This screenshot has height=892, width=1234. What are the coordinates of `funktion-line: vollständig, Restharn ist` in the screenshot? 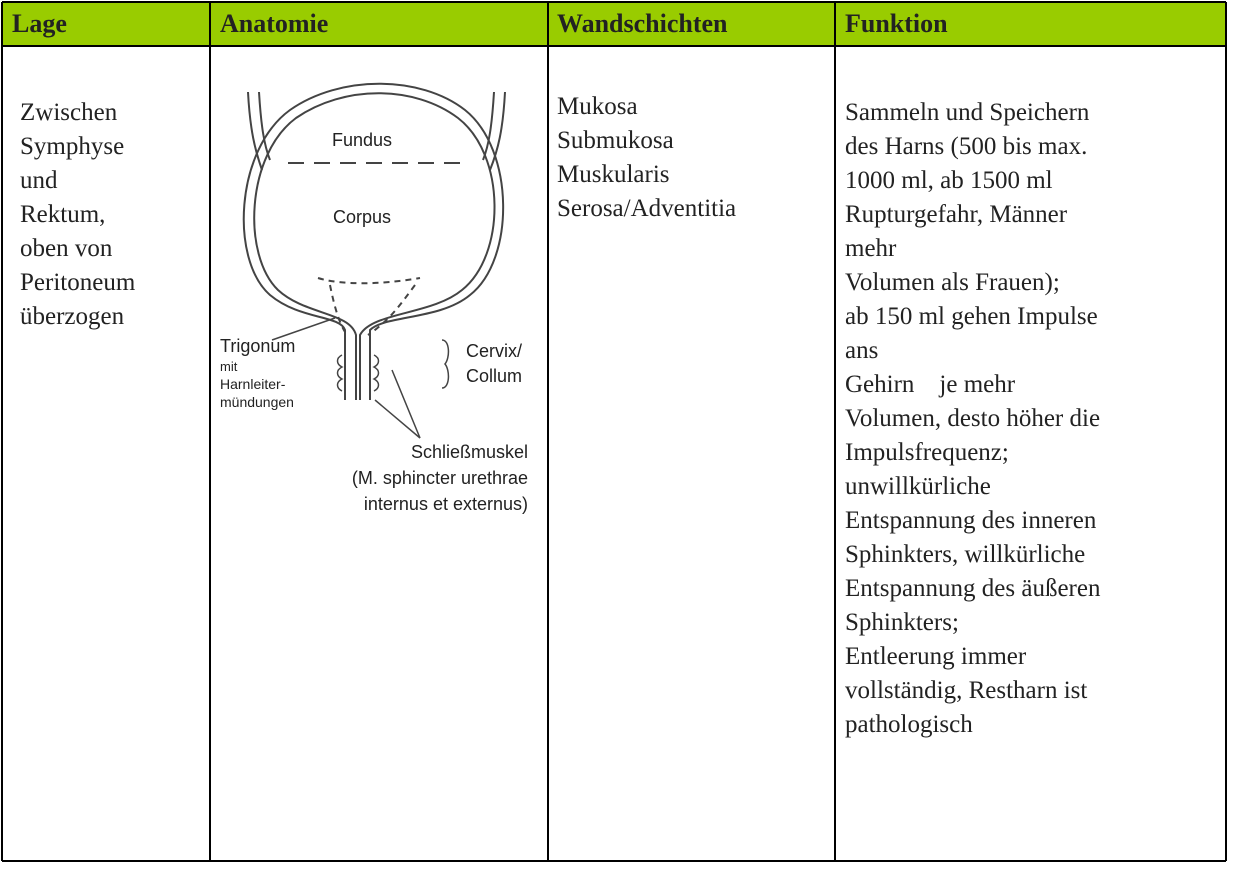 It's located at (966, 690).